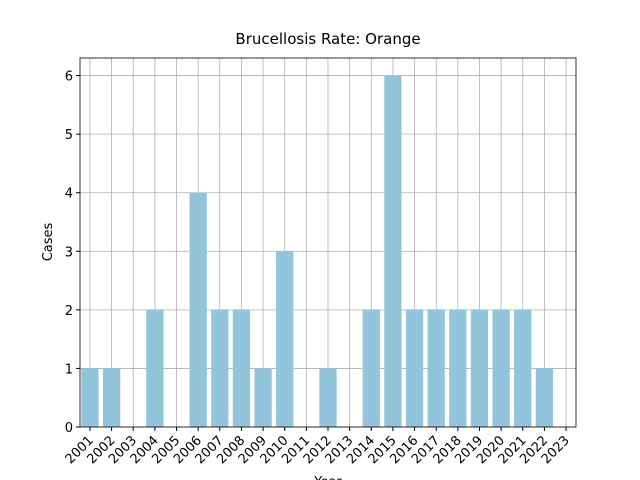 The height and width of the screenshot is (480, 640). Describe the element at coordinates (69, 369) in the screenshot. I see `y-tick-label: 1` at that location.